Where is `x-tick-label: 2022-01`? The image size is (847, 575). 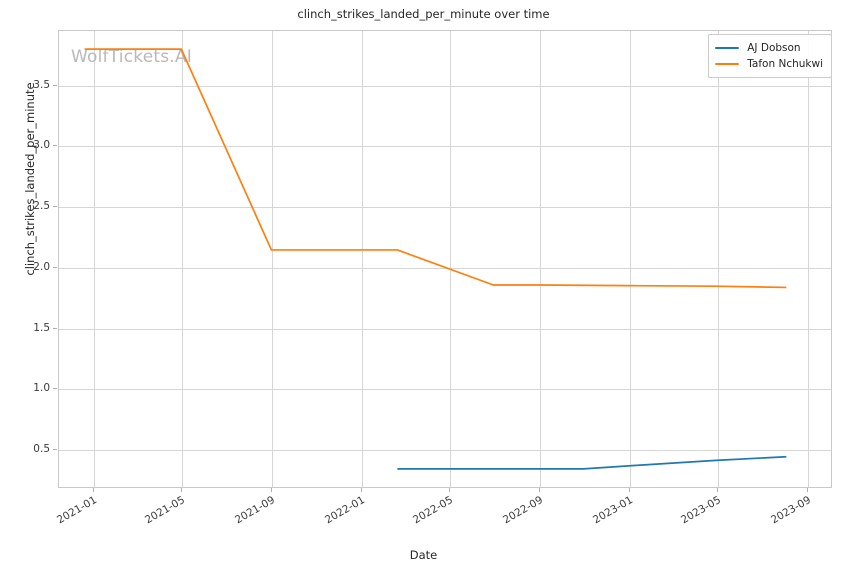 x-tick-label: 2022-01 is located at coordinates (344, 510).